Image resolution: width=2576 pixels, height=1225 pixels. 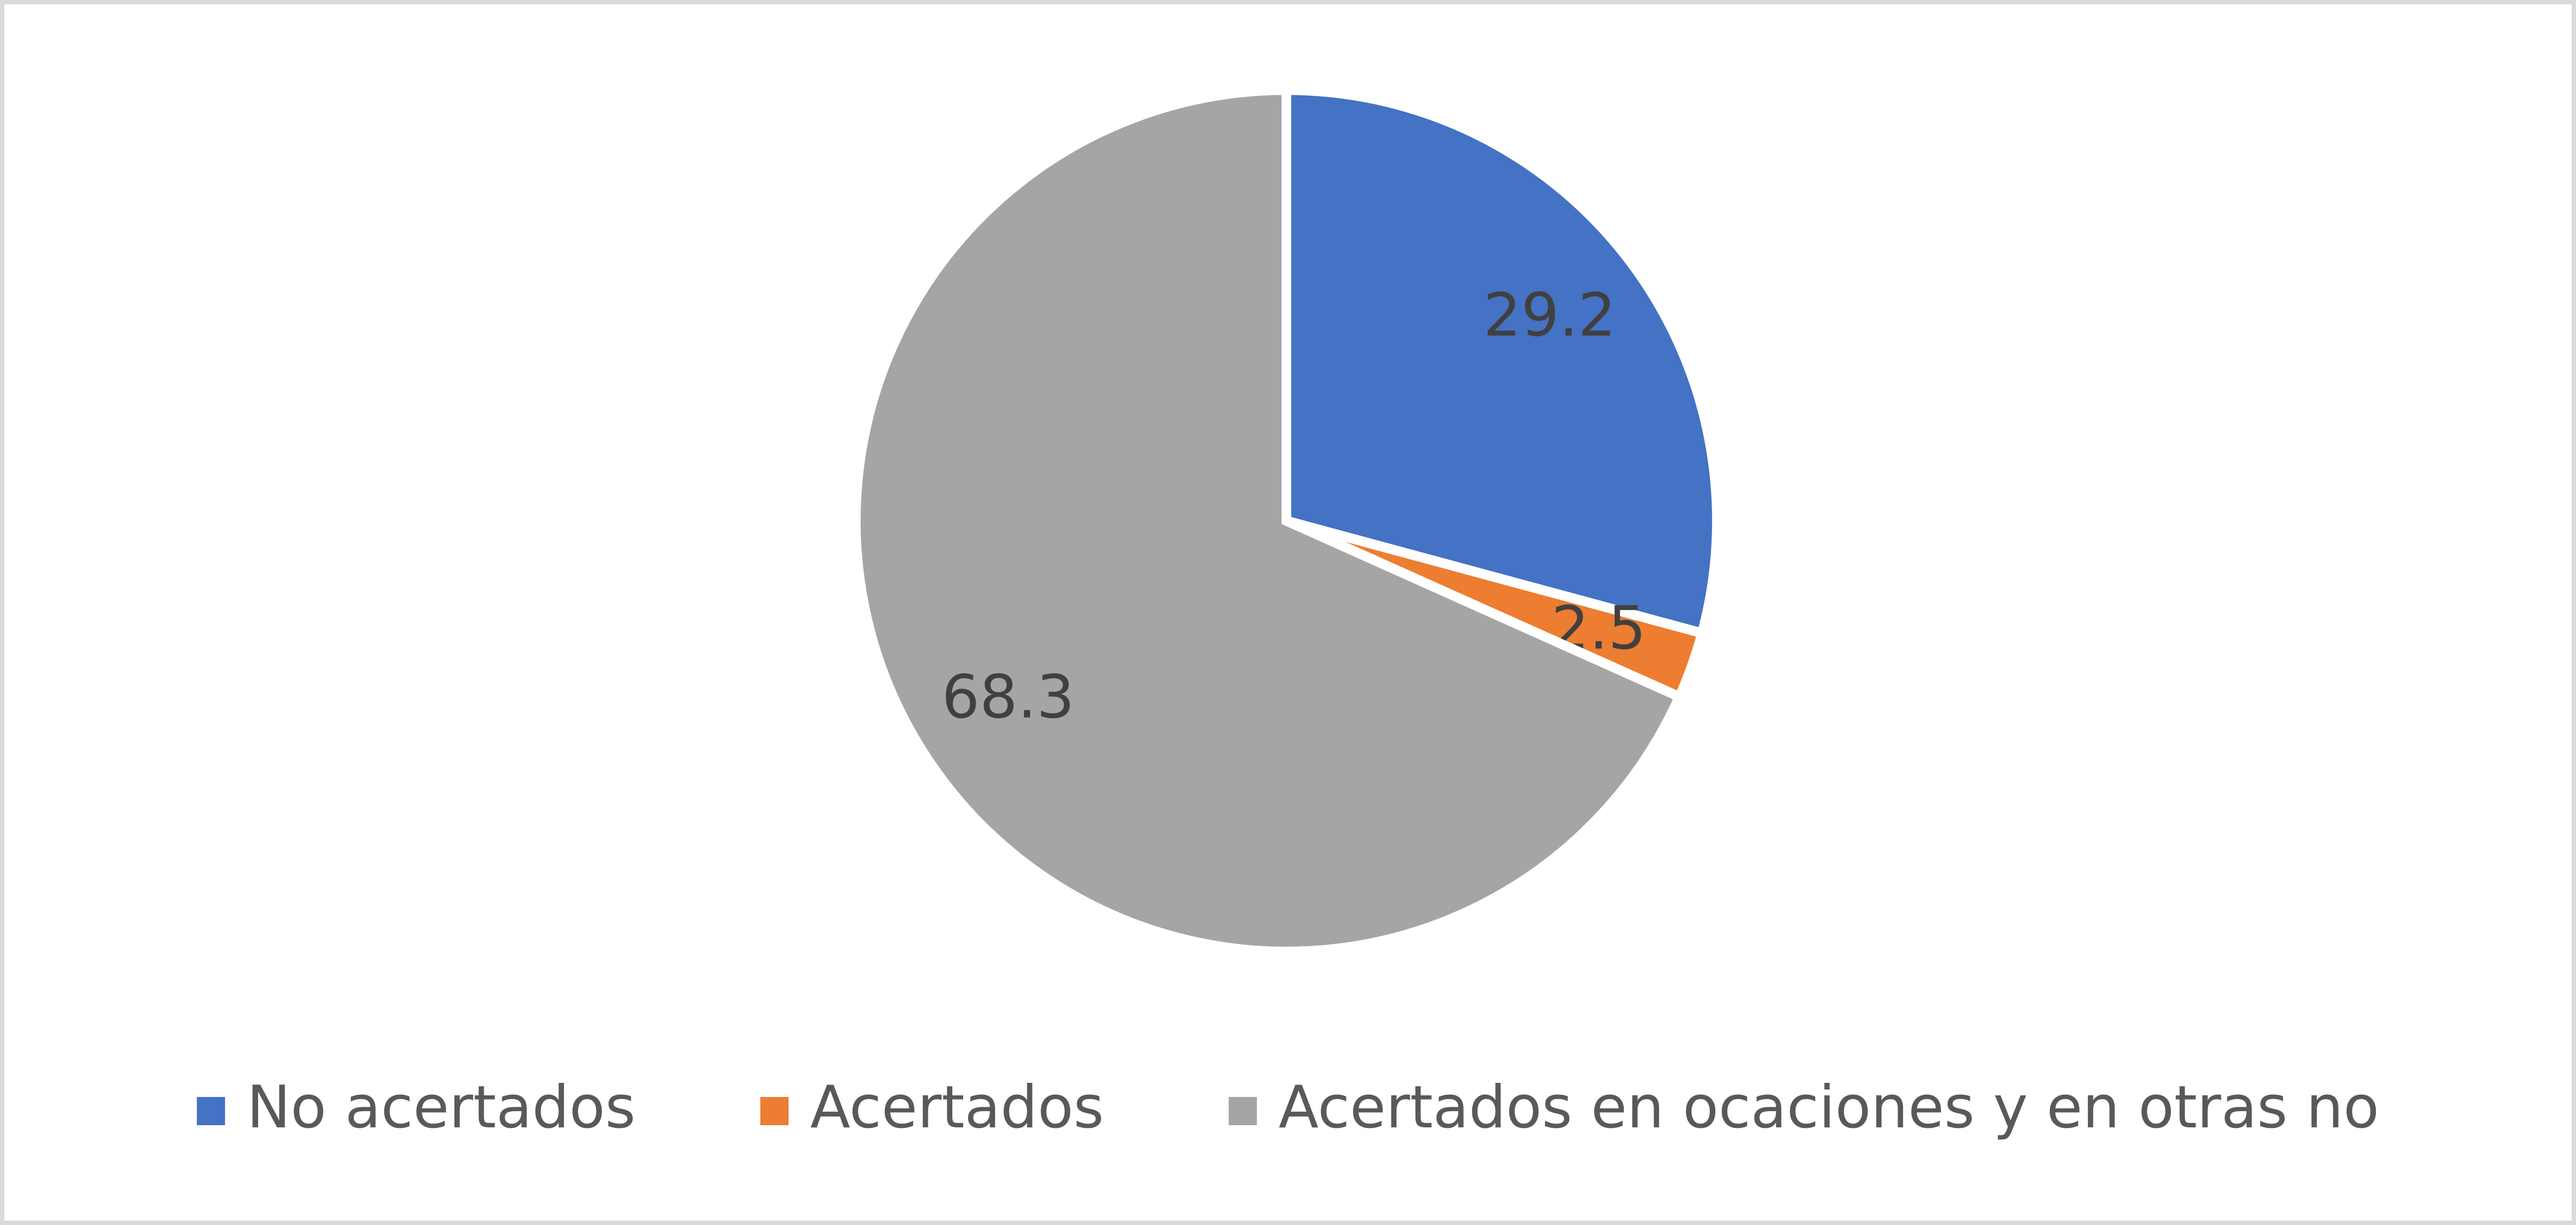 What do you see at coordinates (1501, 362) in the screenshot?
I see `pie-slice` at bounding box center [1501, 362].